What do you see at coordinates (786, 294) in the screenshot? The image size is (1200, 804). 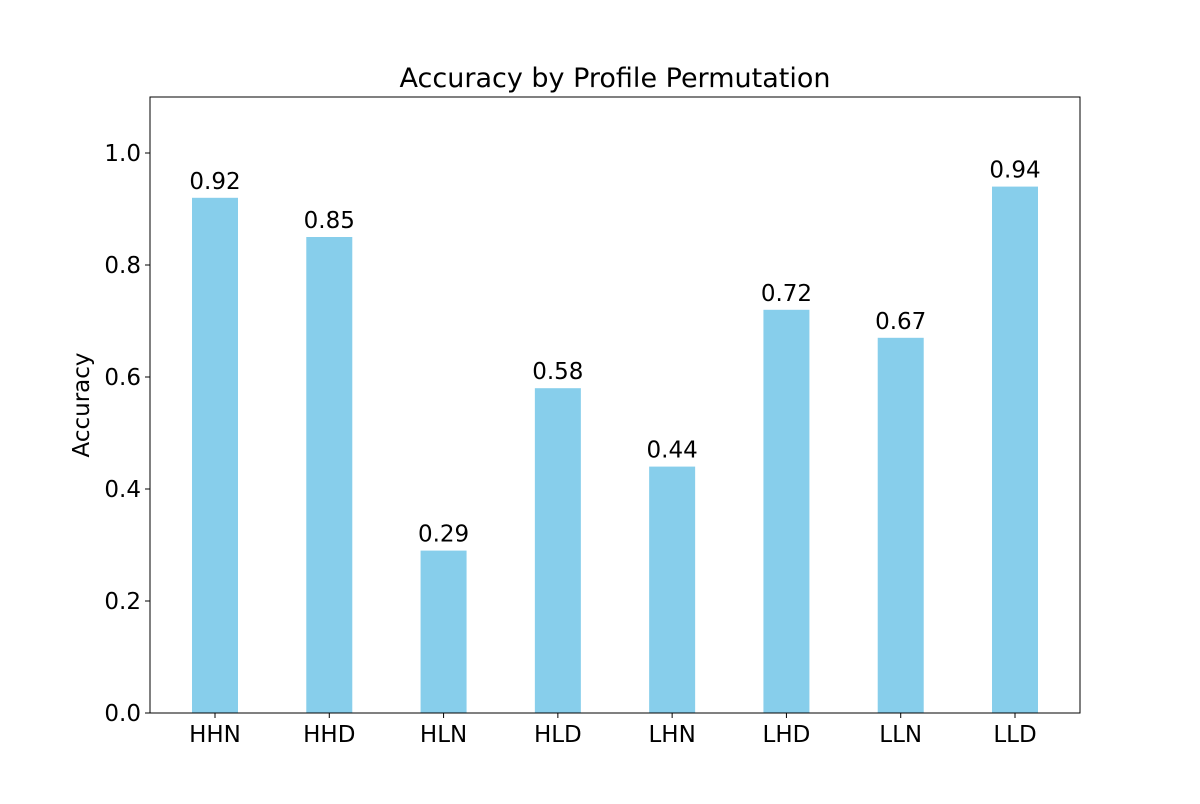 I see `value-label-lhd: 0.72` at bounding box center [786, 294].